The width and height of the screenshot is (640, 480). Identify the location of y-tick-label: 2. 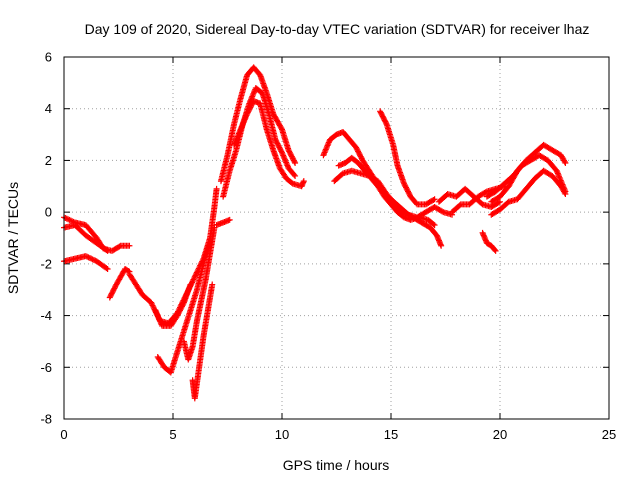
(48, 160).